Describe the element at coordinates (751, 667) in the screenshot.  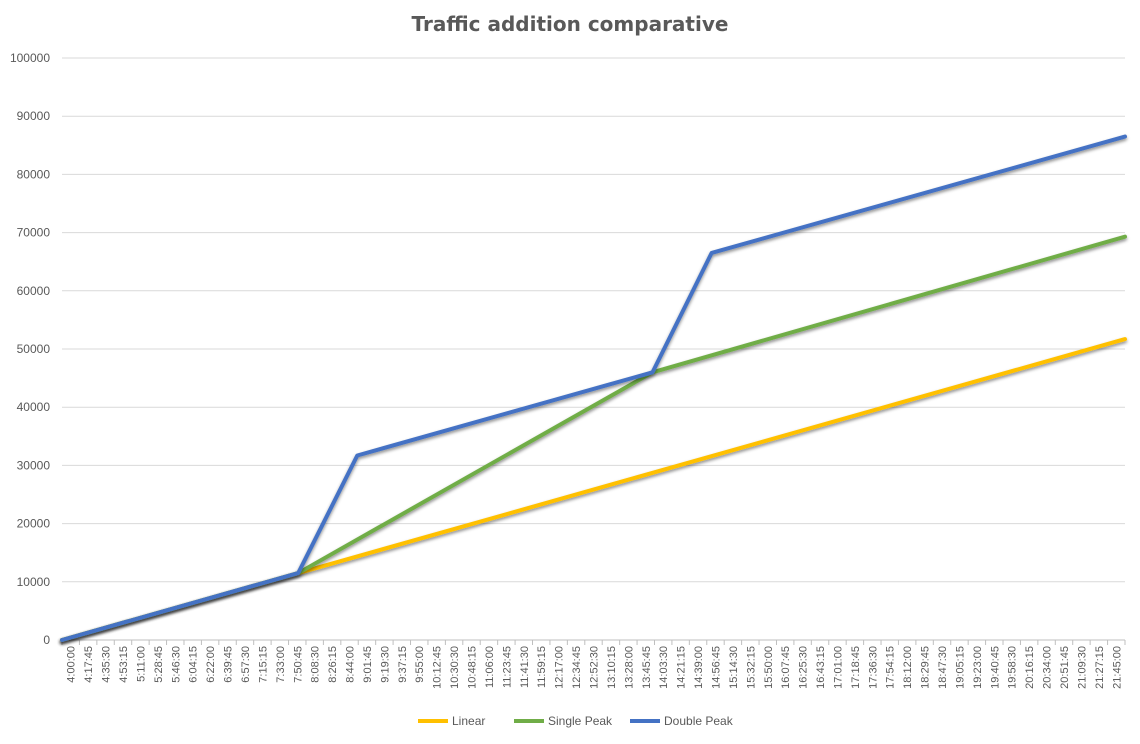
I see `x-tick-label: 15:32:15` at that location.